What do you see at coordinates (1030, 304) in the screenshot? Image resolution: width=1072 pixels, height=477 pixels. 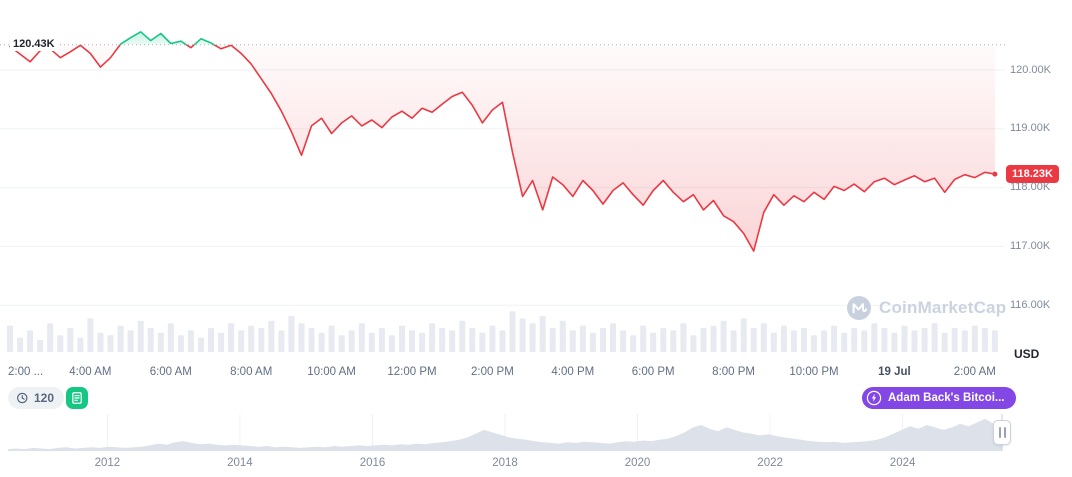 I see `y-axis-label: 116.00K` at bounding box center [1030, 304].